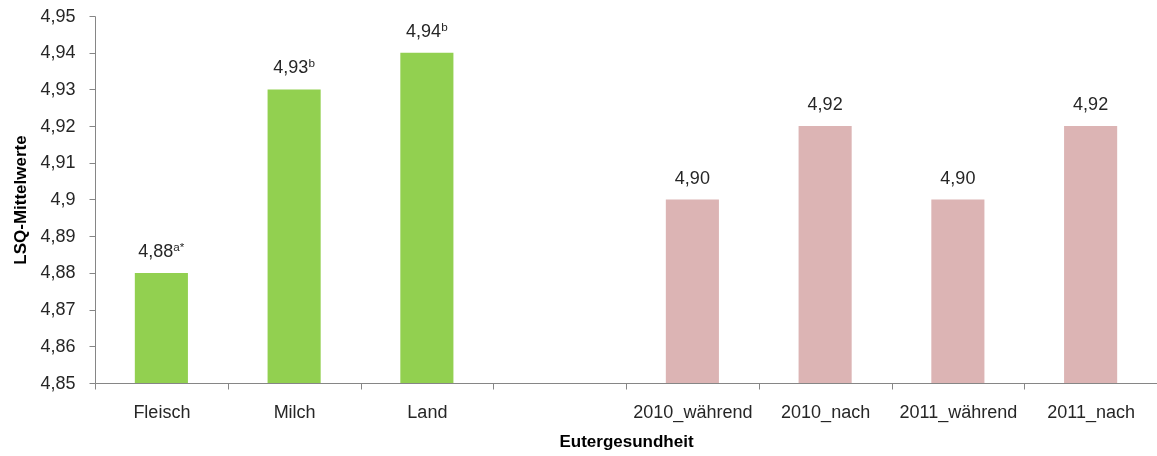 Image resolution: width=1157 pixels, height=456 pixels. What do you see at coordinates (63, 199) in the screenshot?
I see `y-tick-label: 4,9` at bounding box center [63, 199].